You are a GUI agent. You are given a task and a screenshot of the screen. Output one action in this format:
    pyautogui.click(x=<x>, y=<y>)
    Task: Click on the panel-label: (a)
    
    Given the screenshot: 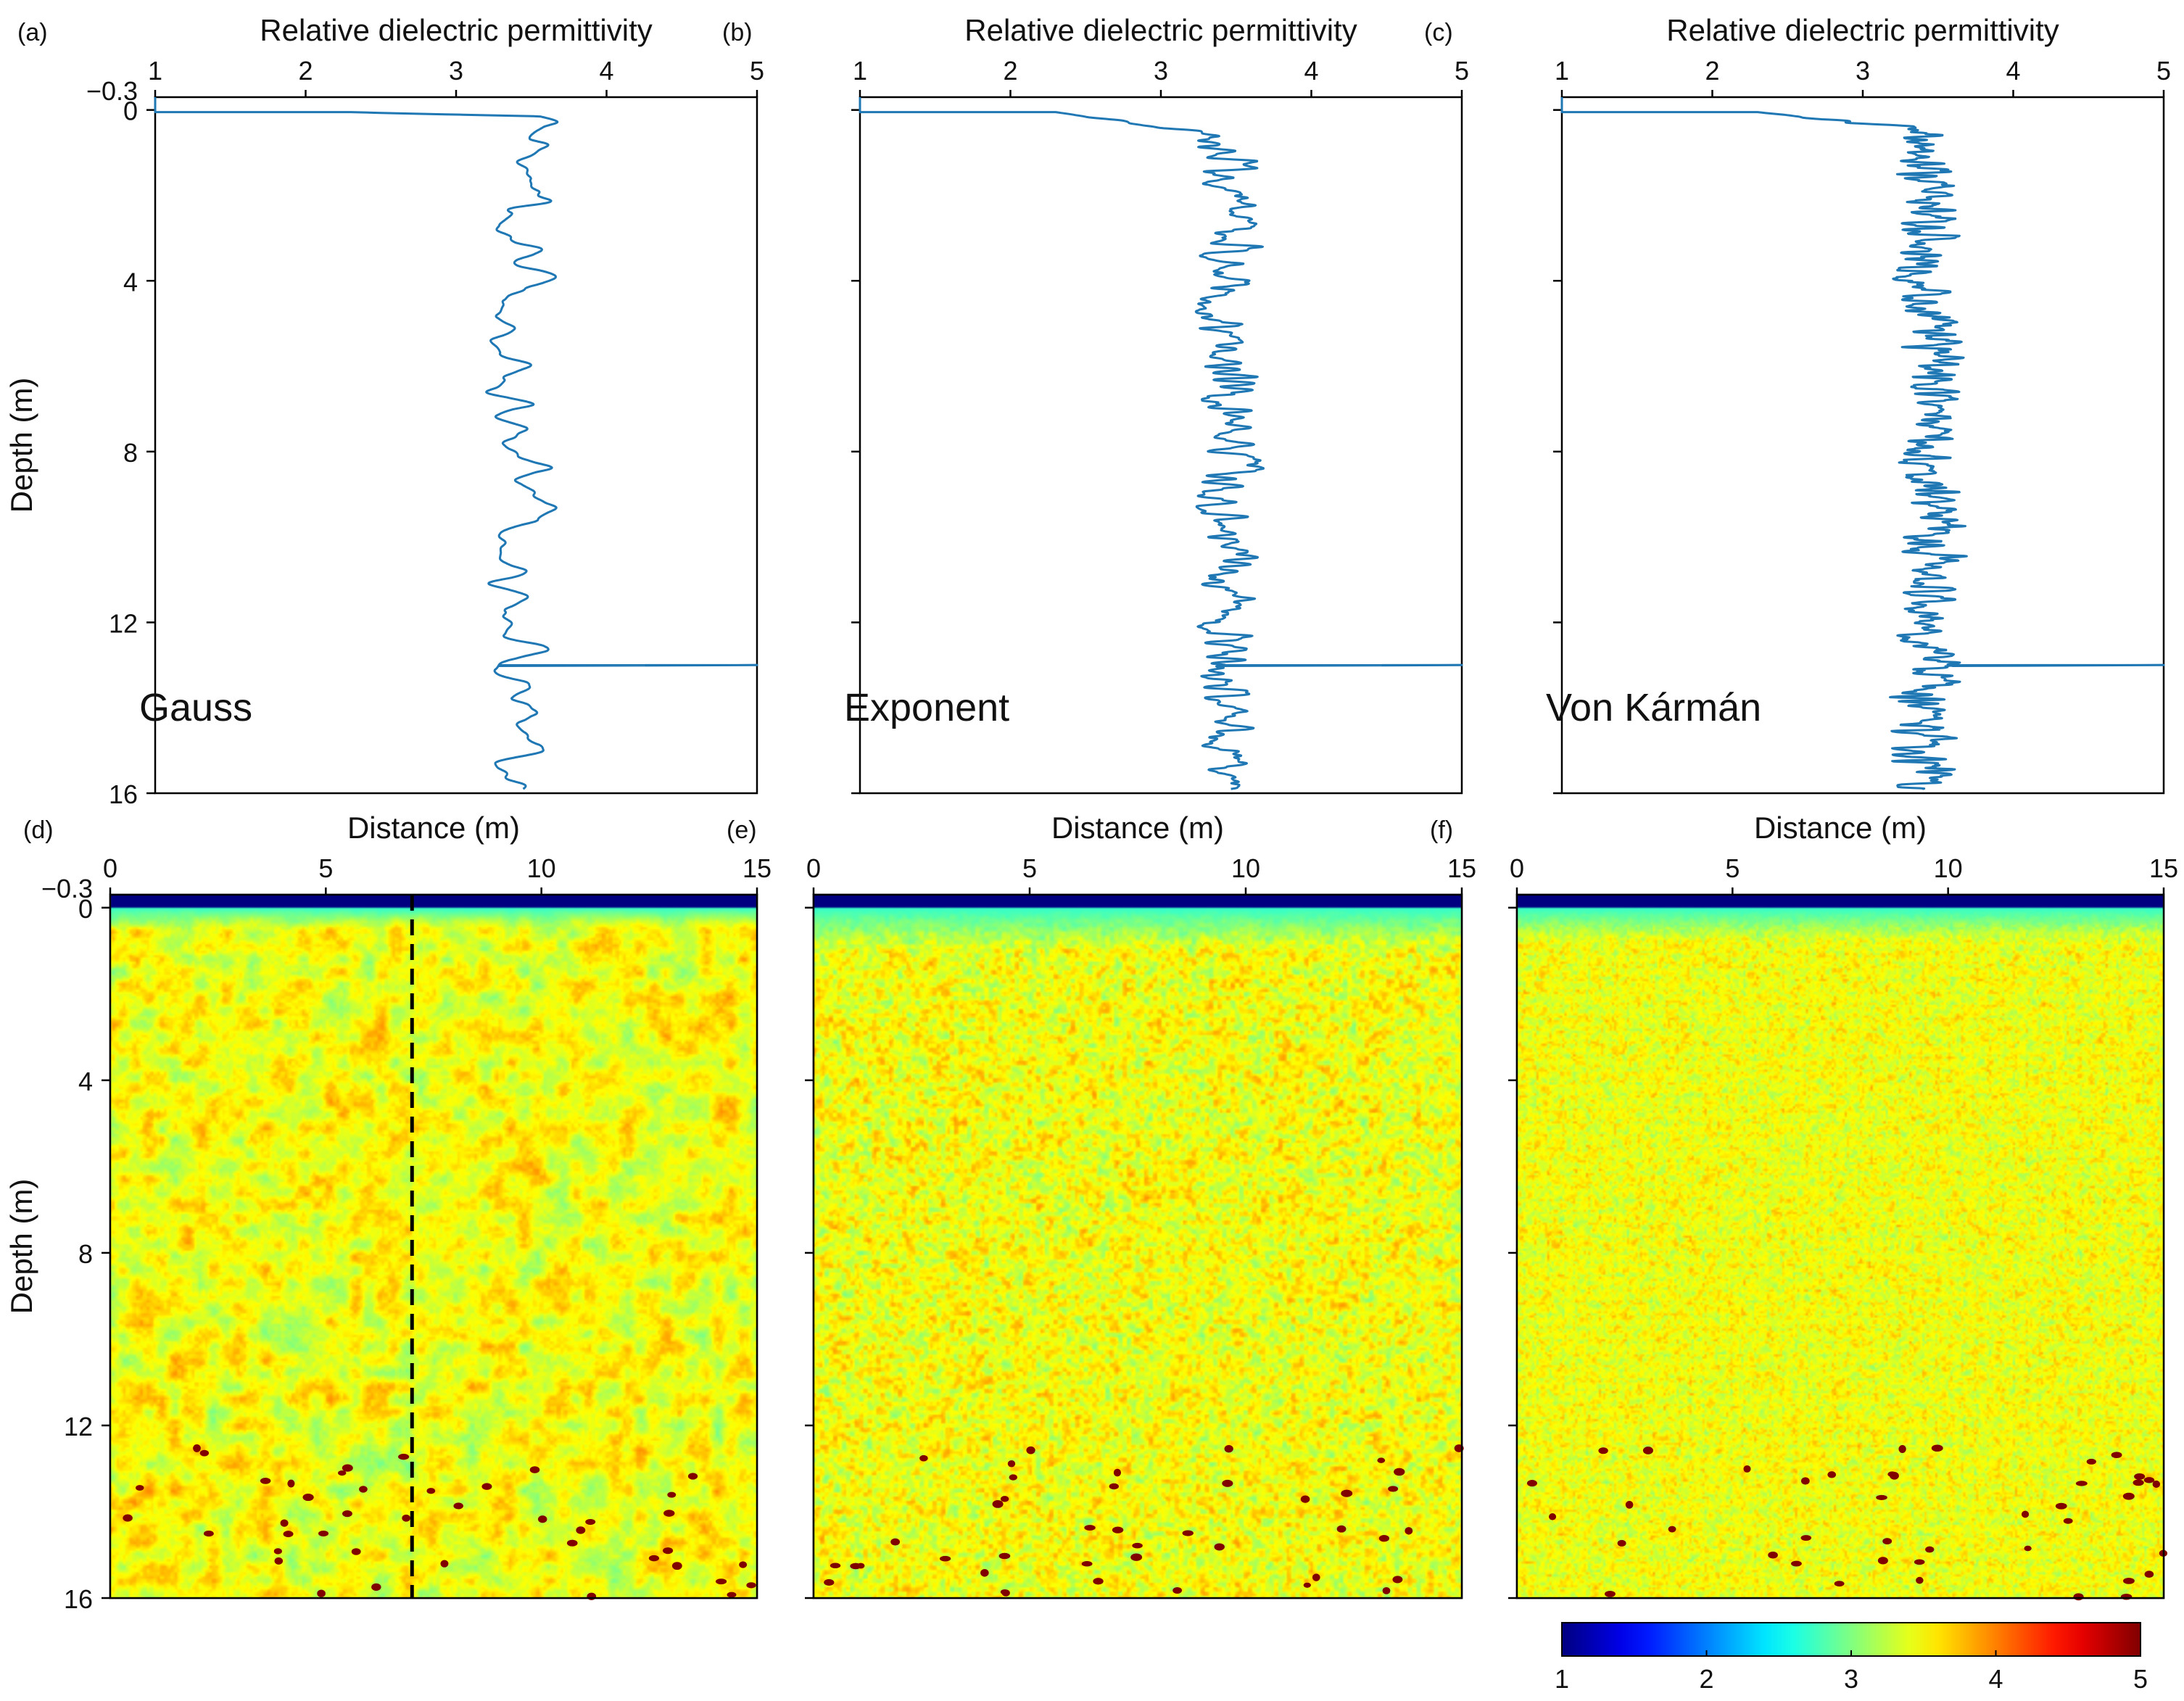 What is the action you would take?
    pyautogui.click(x=32, y=32)
    